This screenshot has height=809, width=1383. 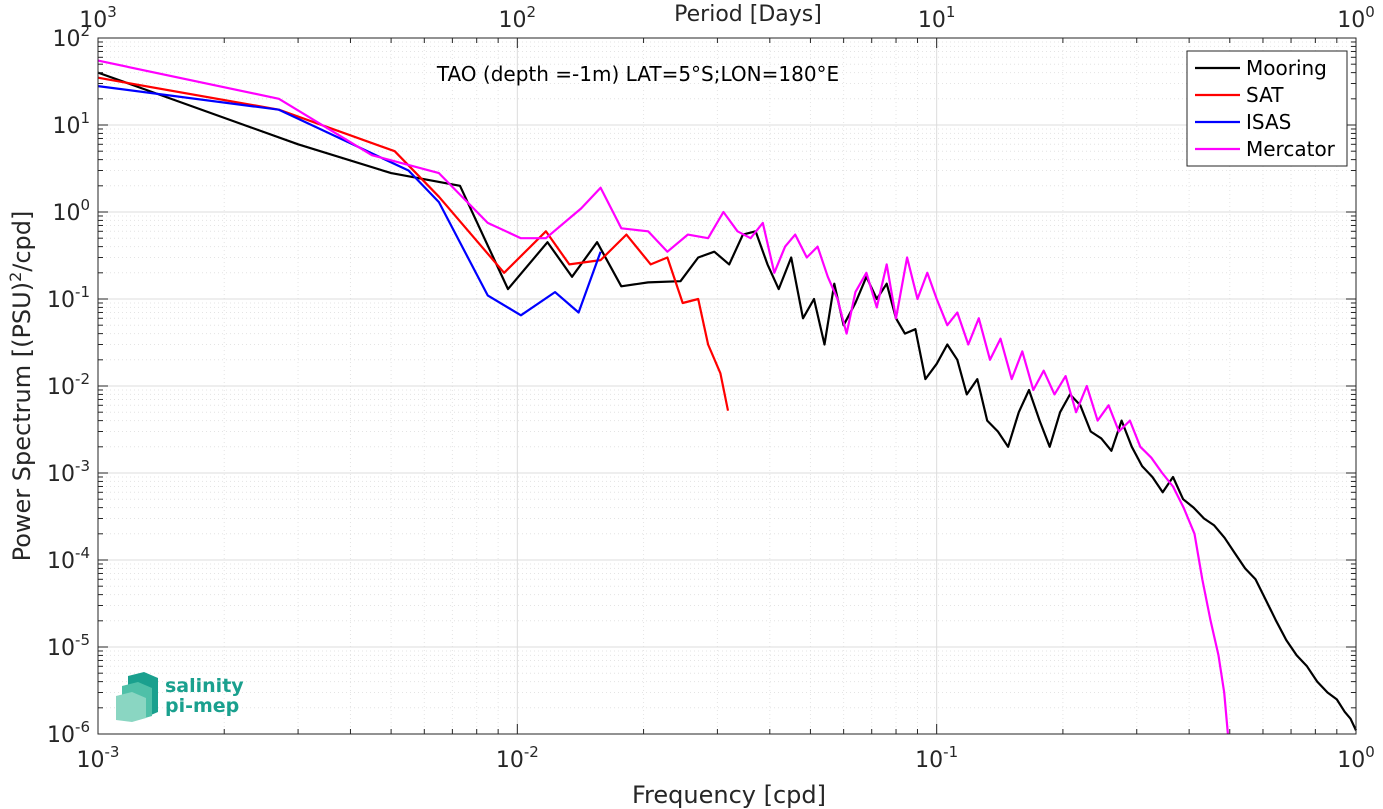 I want to click on y-tick-label: 10⁰, so click(x=71, y=211).